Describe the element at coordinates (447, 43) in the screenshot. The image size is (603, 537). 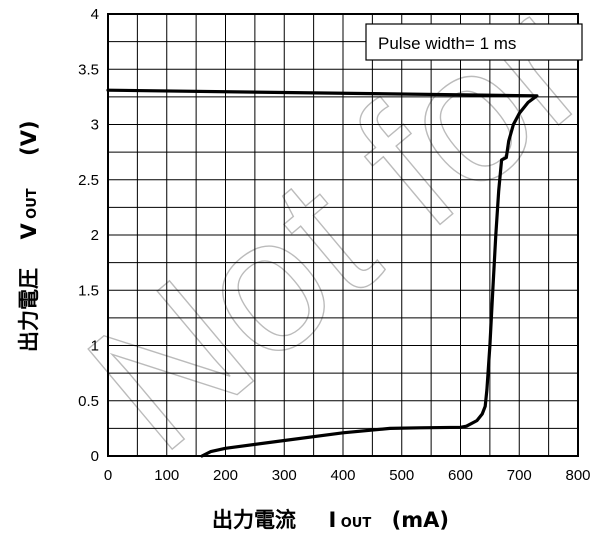
I see `annotation-text: Pulse width= 1 ms` at that location.